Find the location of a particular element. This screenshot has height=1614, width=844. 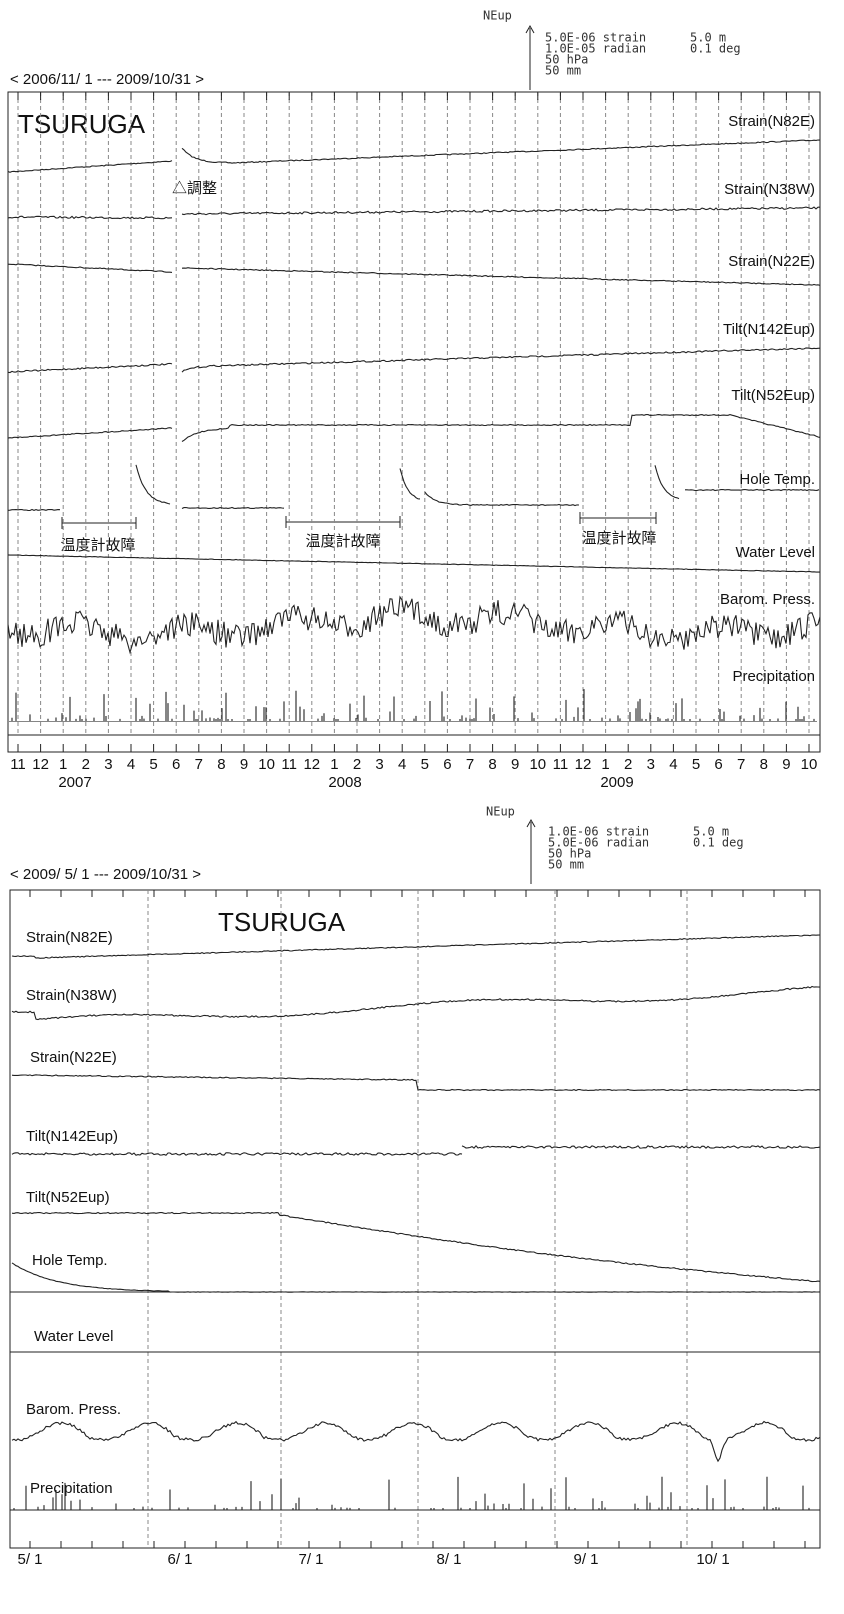

year-label: 2007 is located at coordinates (74, 782).